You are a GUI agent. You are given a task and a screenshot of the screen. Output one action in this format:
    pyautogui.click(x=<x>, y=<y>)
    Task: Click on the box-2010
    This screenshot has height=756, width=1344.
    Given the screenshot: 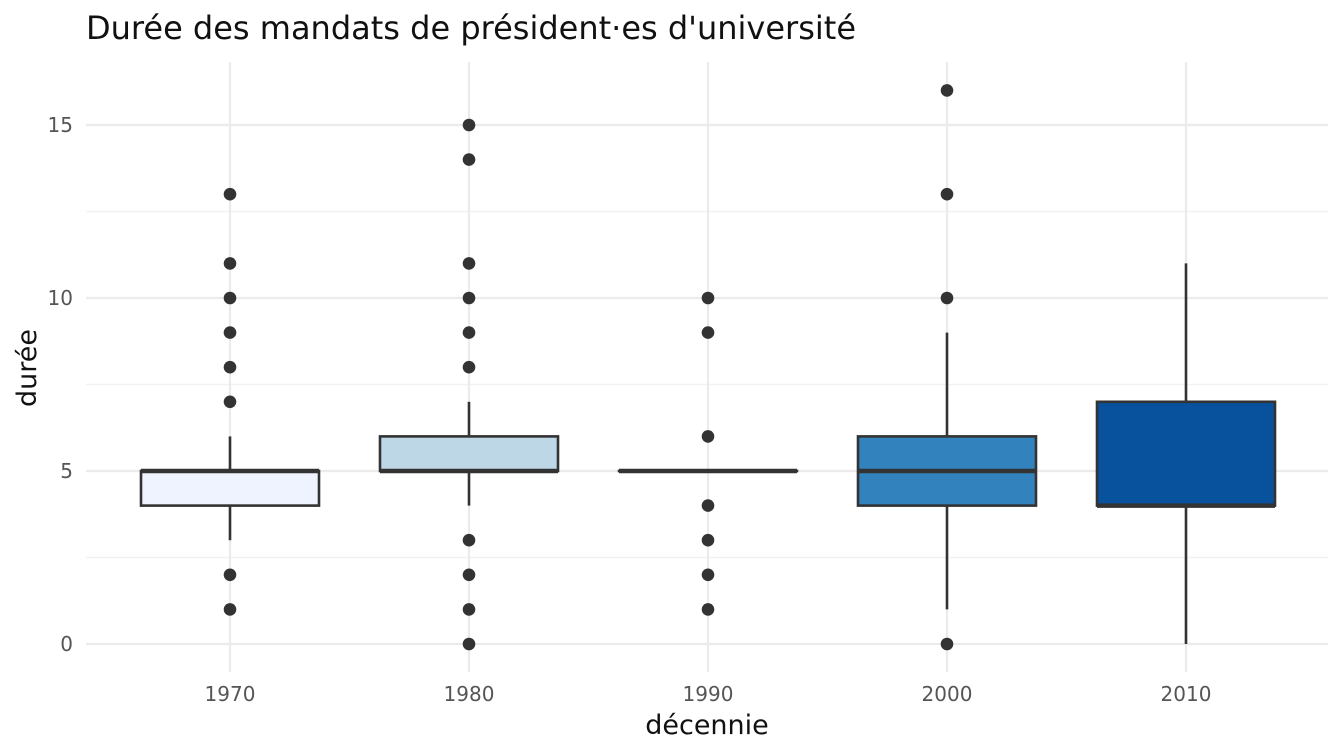 What is the action you would take?
    pyautogui.click(x=1186, y=453)
    